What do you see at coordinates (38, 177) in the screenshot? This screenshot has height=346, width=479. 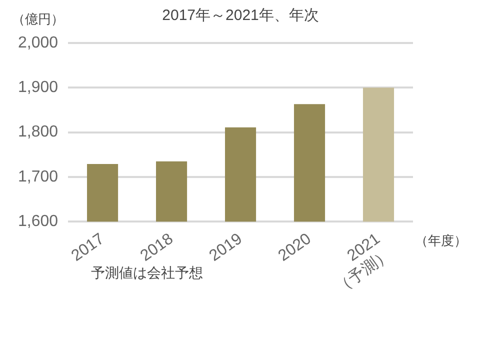 I see `y-tick-label: 1,700` at bounding box center [38, 177].